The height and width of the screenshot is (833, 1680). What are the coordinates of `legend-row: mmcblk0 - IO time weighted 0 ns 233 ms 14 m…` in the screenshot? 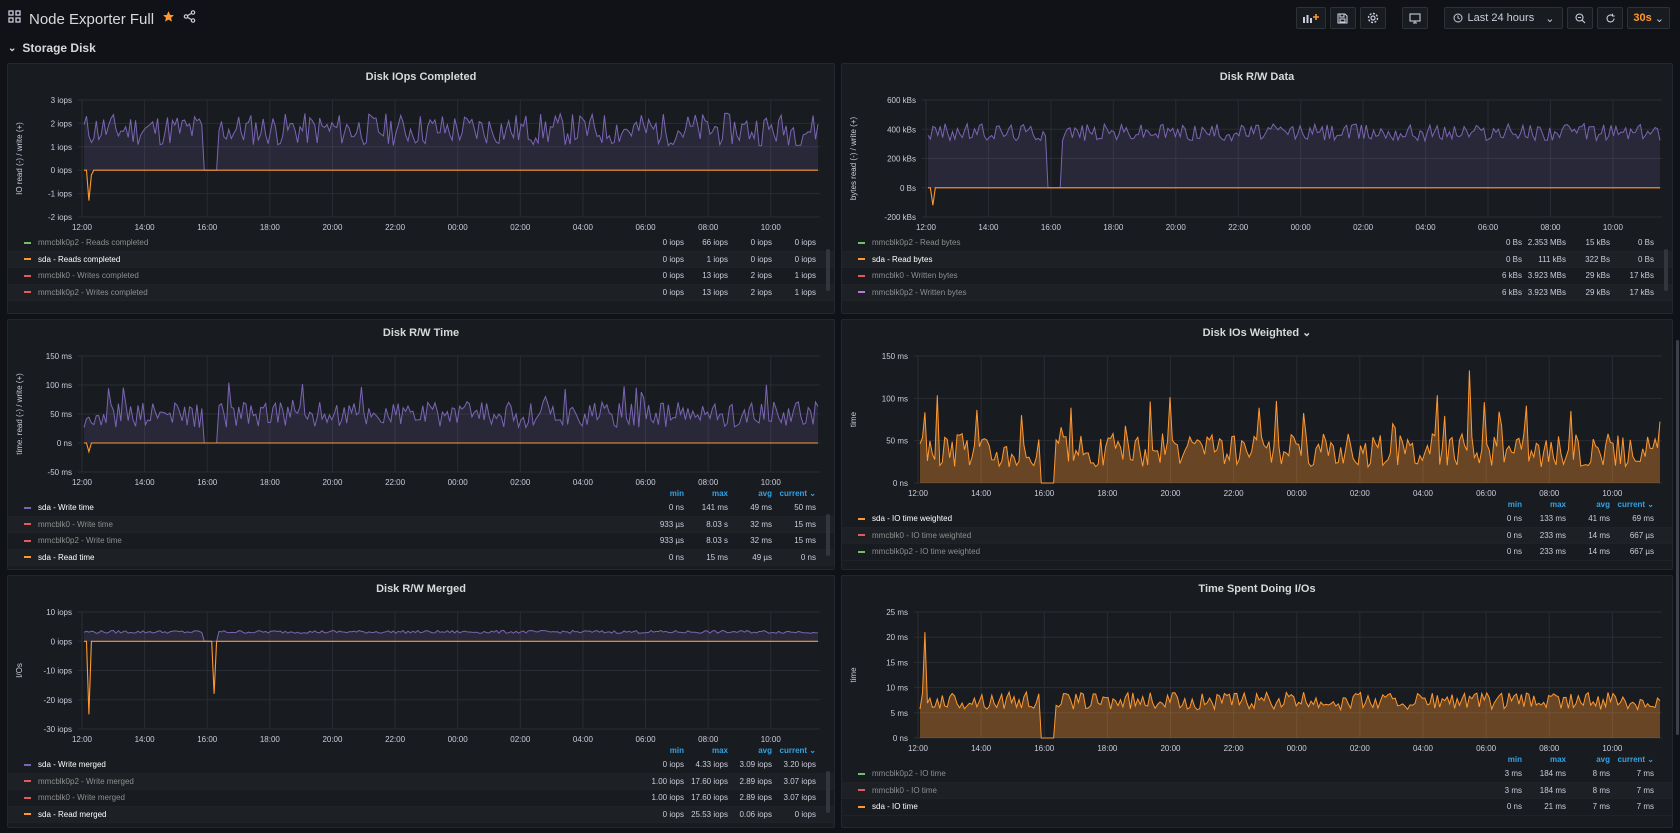 It's located at (1257, 535).